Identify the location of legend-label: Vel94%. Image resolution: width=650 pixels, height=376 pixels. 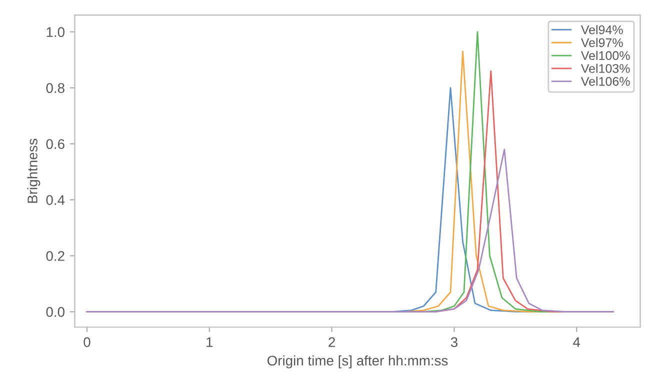
(601, 29).